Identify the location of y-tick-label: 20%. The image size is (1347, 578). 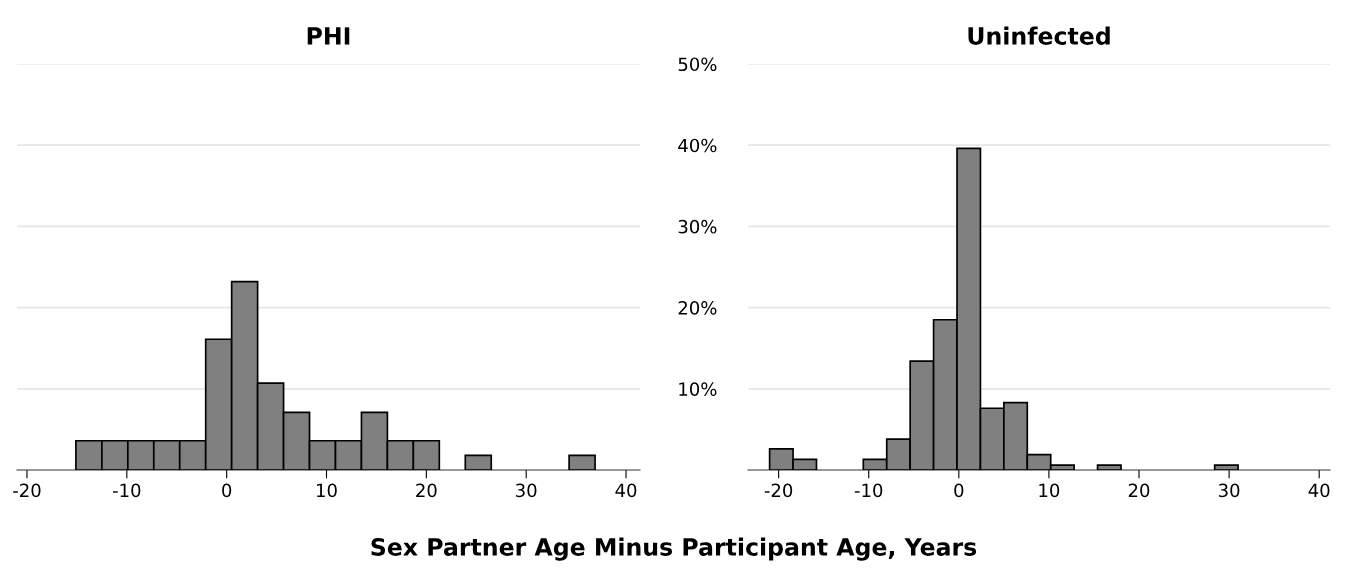
(697, 308).